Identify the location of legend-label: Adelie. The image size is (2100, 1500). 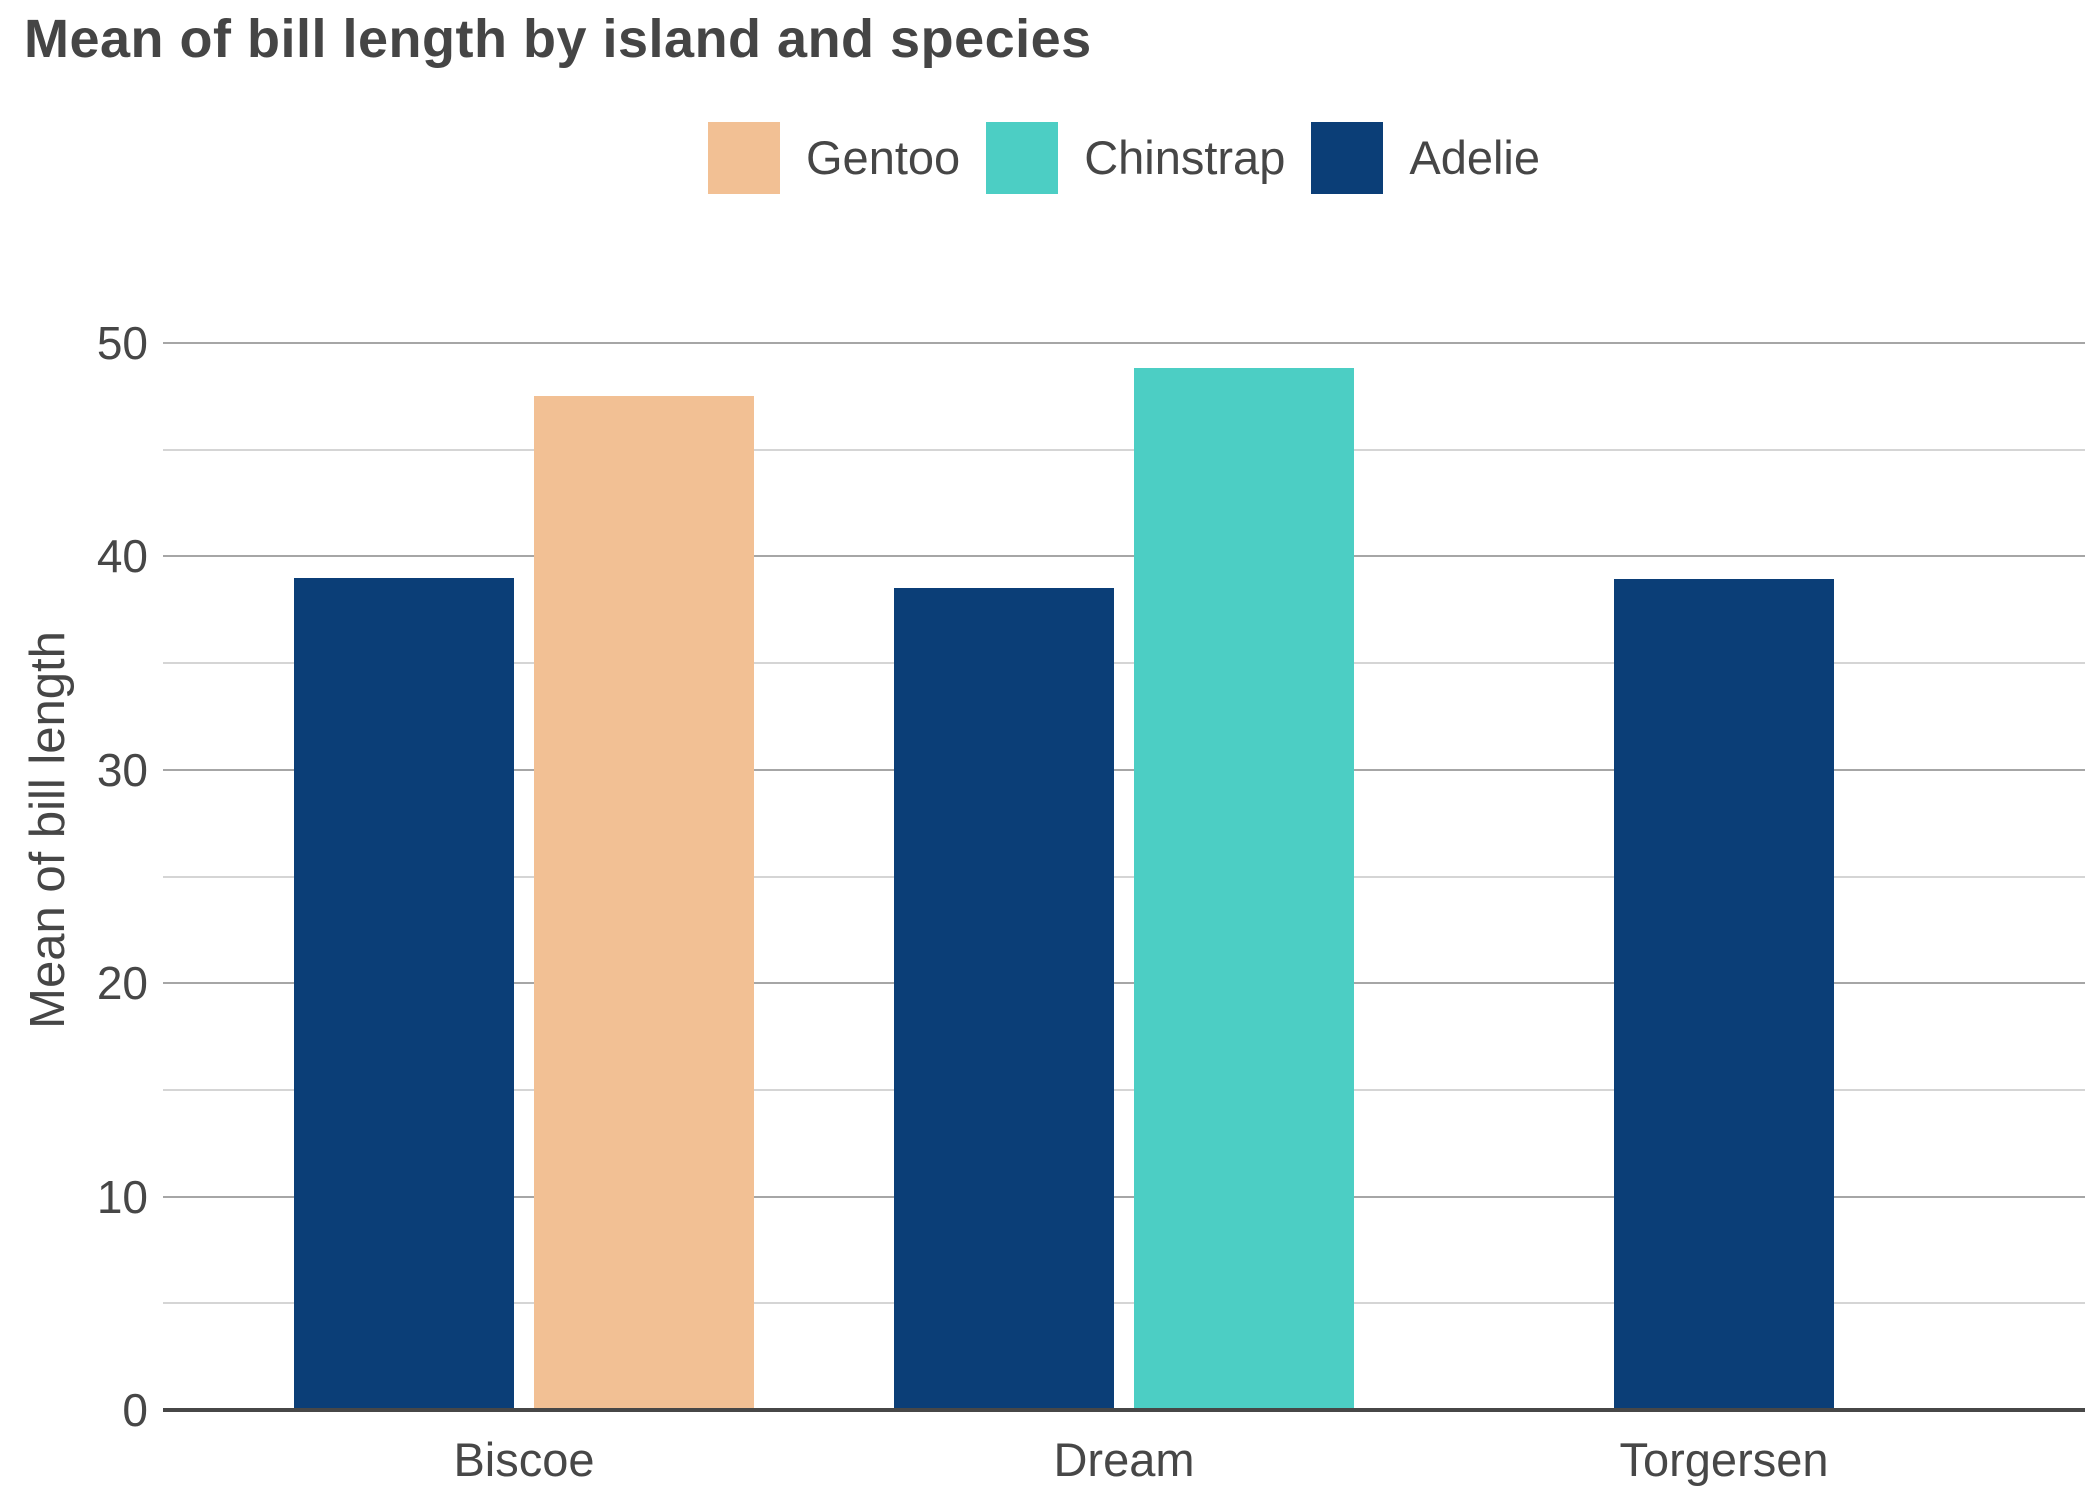
(1474, 157).